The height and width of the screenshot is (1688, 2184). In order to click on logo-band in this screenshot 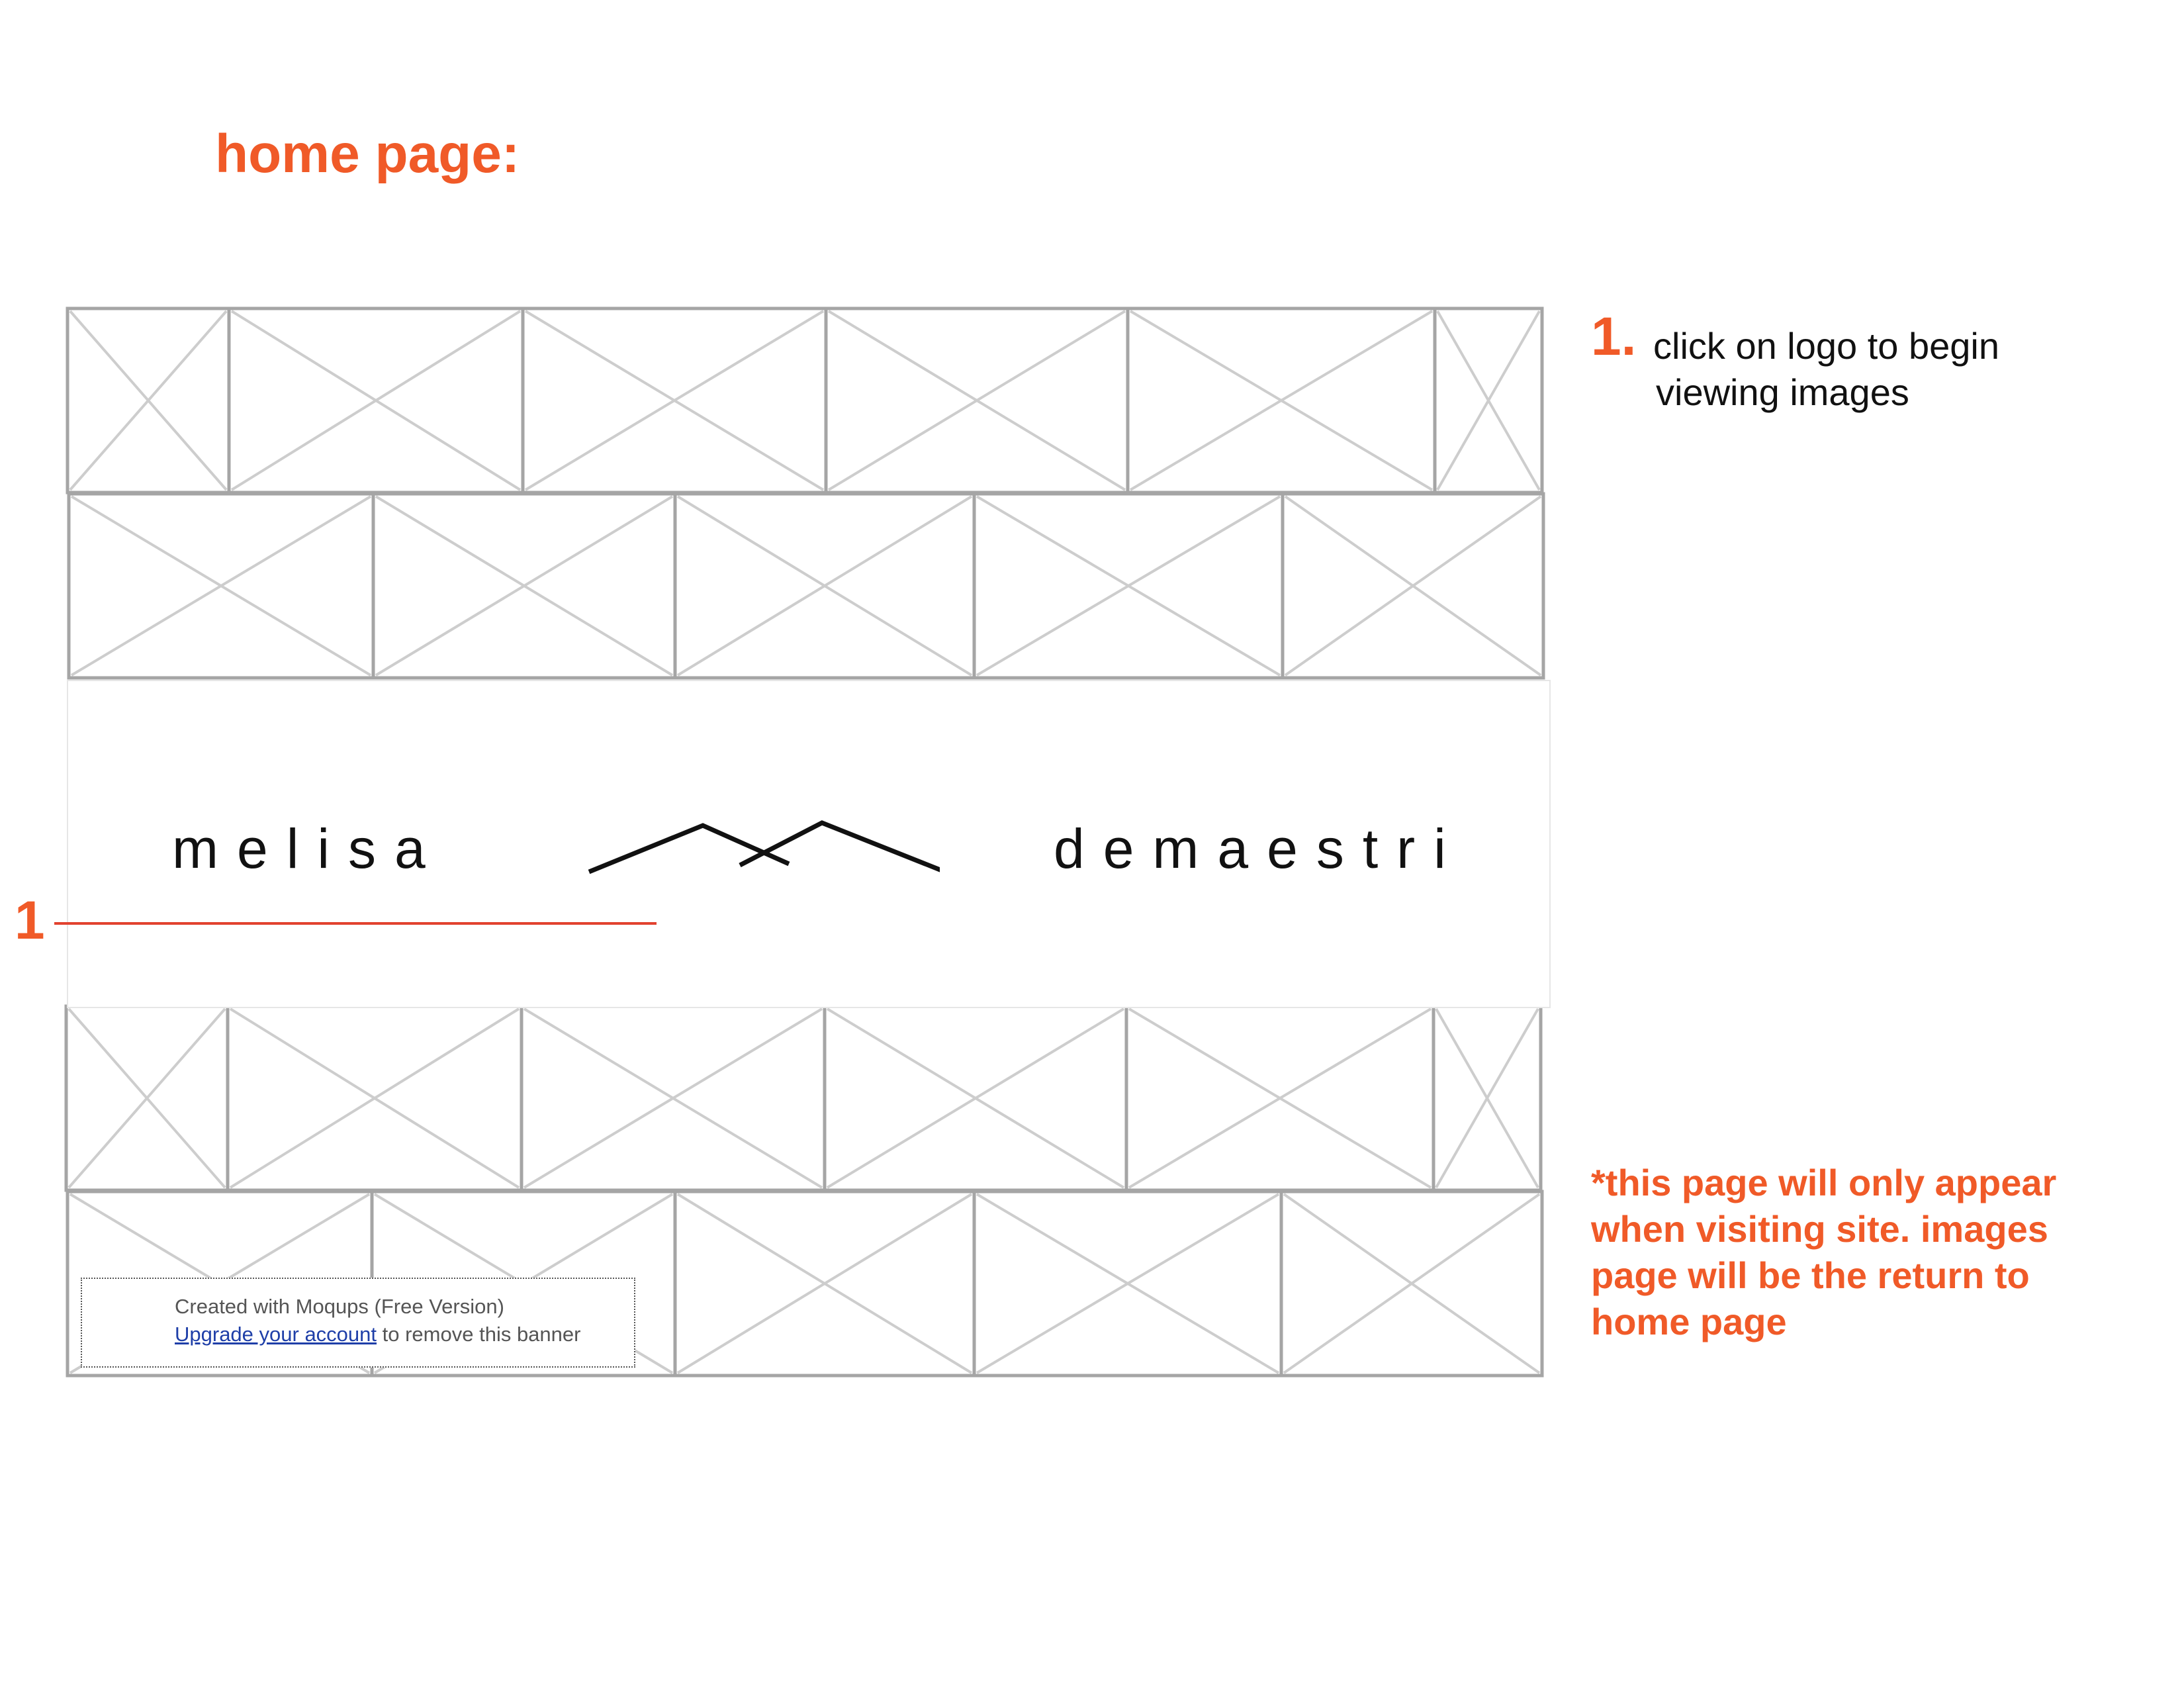, I will do `click(809, 844)`.